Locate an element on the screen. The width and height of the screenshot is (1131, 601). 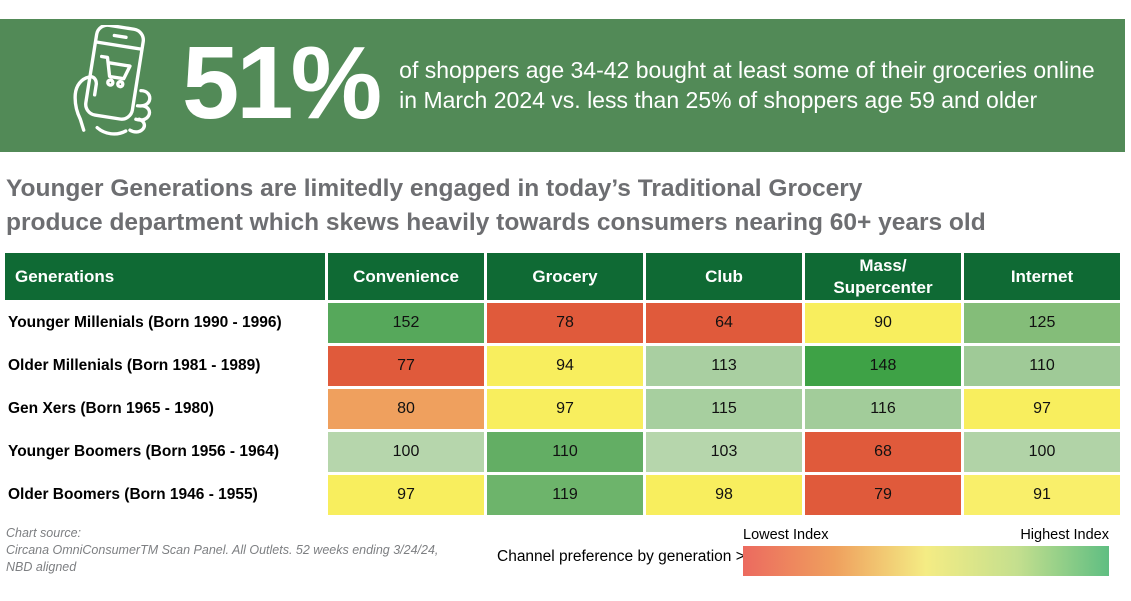
color-scale-legend: Lowest Index Highest Index is located at coordinates (926, 551).